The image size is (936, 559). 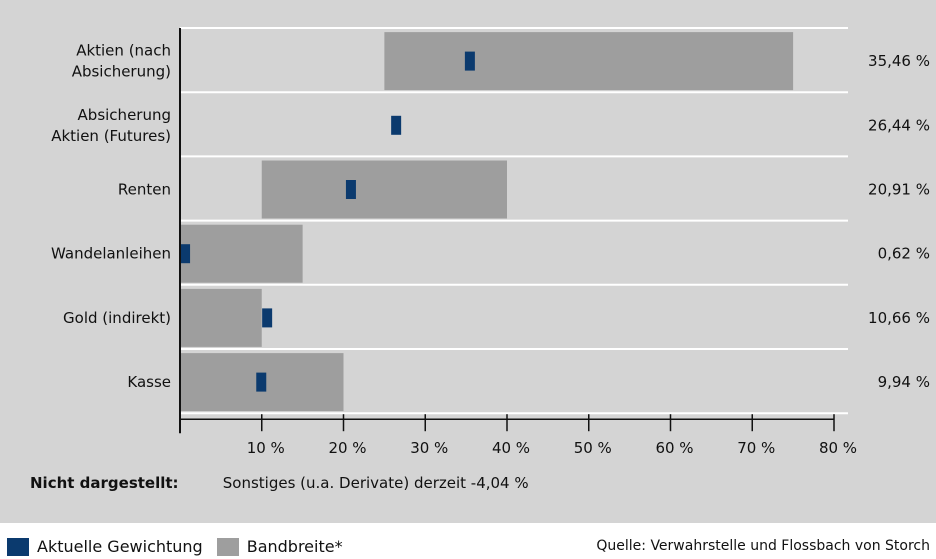 What do you see at coordinates (111, 125) in the screenshot?
I see `category-label: Absicherung Aktien (Futures)` at bounding box center [111, 125].